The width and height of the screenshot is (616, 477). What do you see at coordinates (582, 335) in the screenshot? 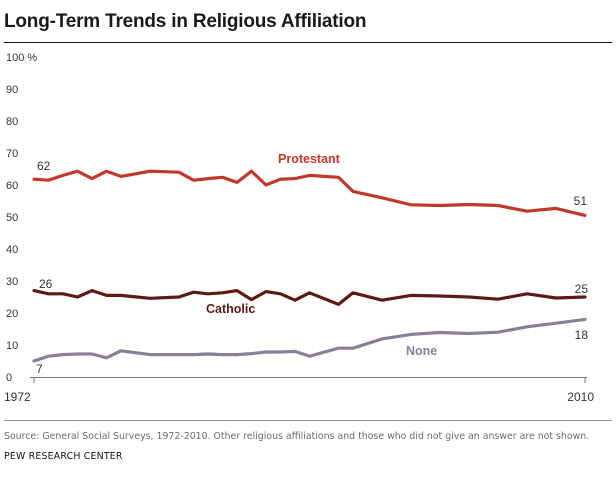
I see `data-label-none-end: 18` at bounding box center [582, 335].